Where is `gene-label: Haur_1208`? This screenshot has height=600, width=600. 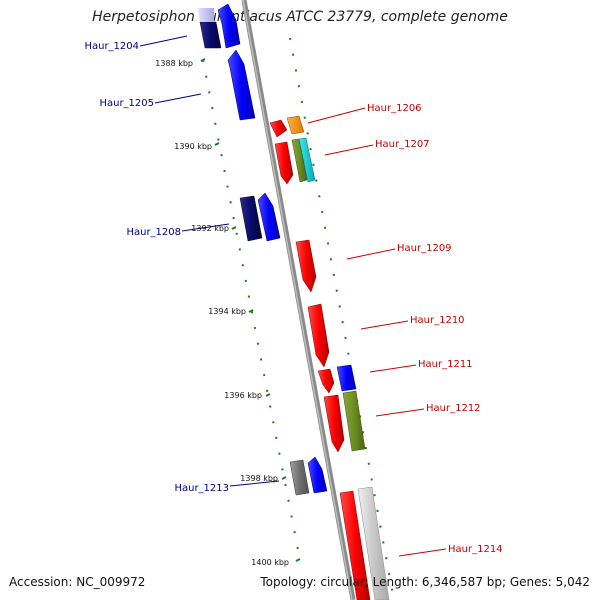
gene-label: Haur_1208 is located at coordinates (153, 232).